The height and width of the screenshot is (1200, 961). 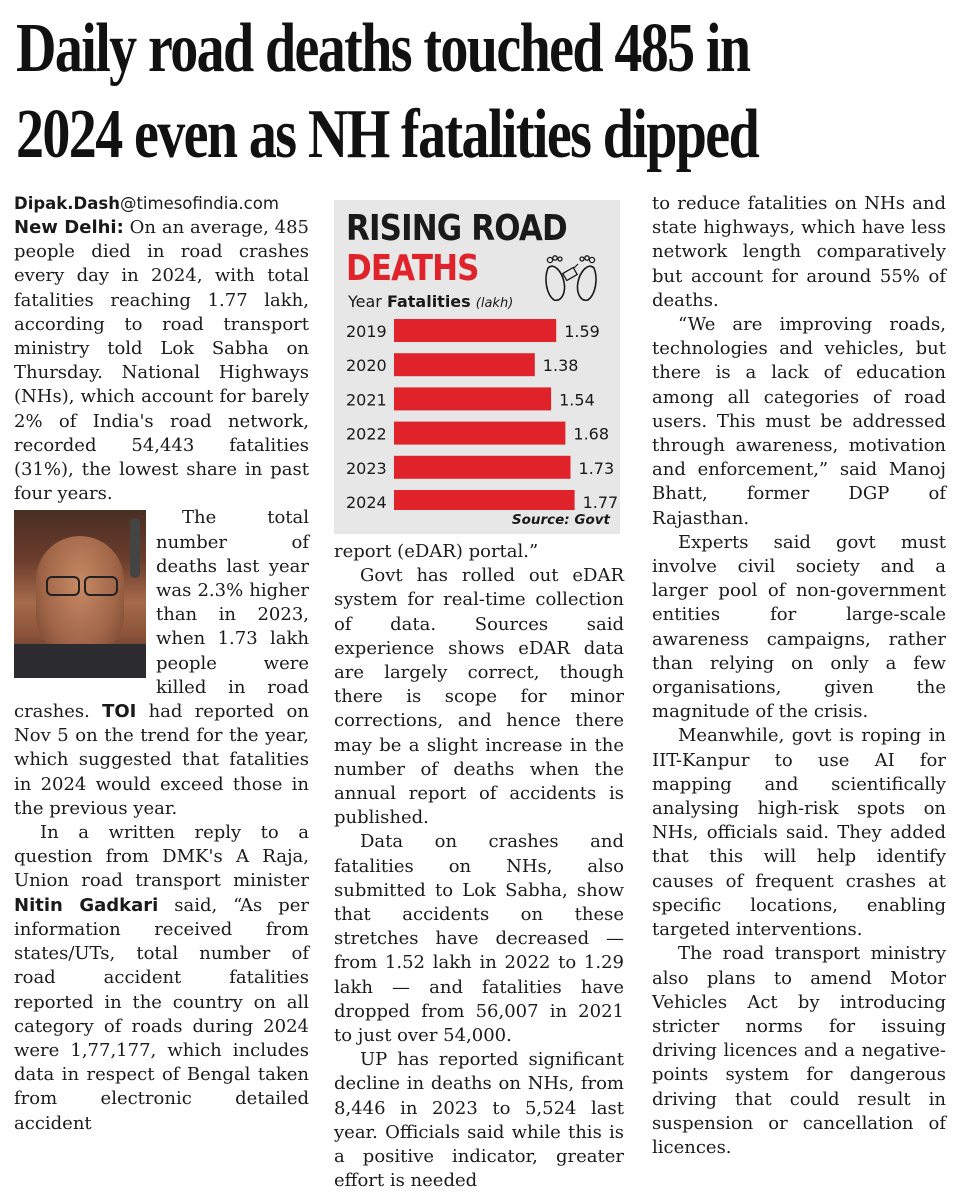 I want to click on byline-name: Dipak.Dash, so click(x=67, y=203).